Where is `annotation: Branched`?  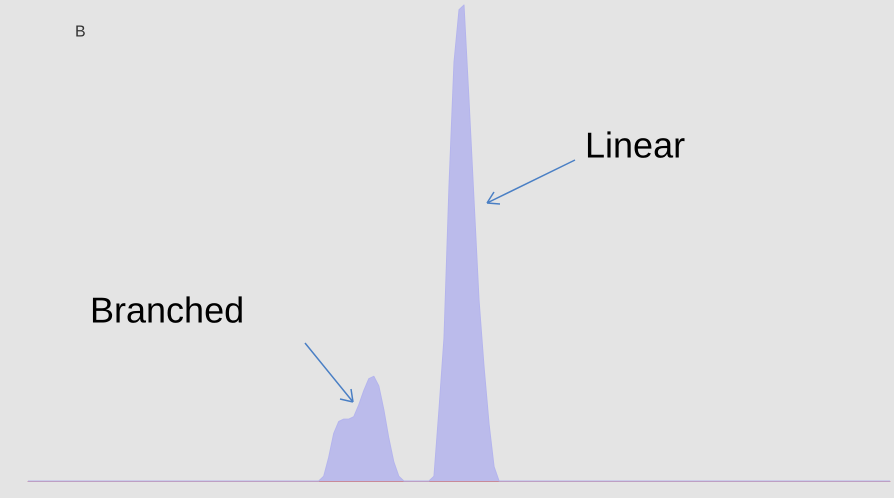
annotation: Branched is located at coordinates (167, 310).